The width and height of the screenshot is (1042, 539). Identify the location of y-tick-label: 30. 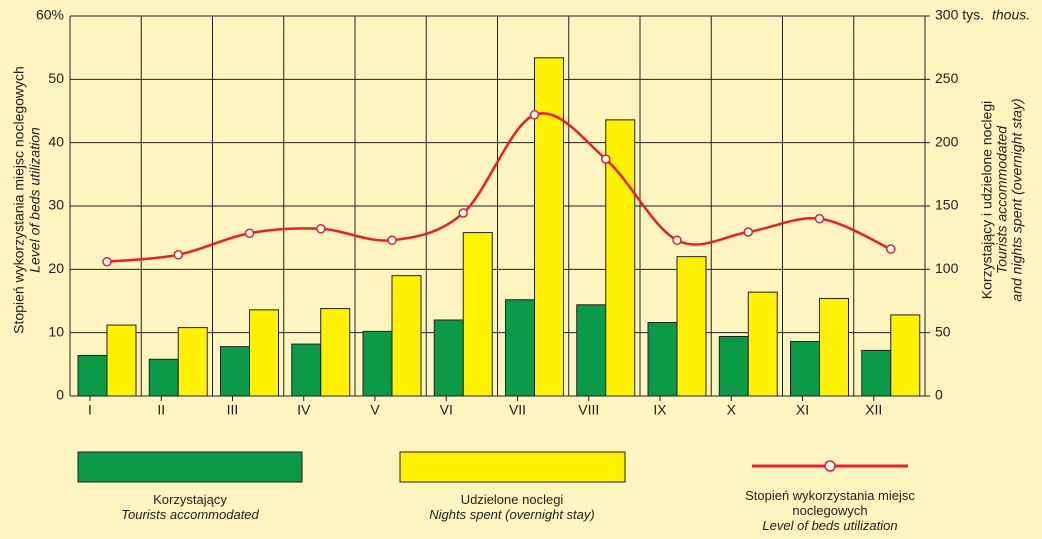
(56, 205).